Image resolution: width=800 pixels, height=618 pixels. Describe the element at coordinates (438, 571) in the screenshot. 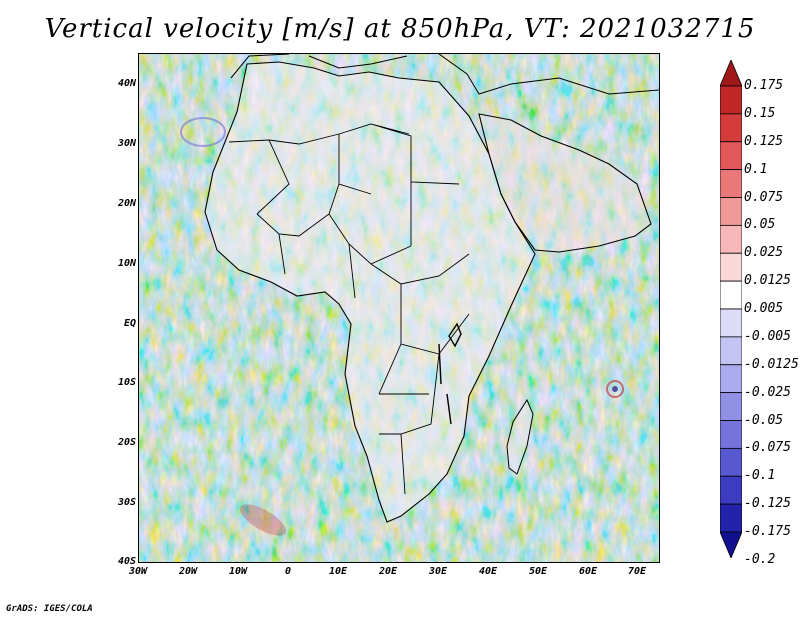

I see `lon-label-30e: 30E` at that location.